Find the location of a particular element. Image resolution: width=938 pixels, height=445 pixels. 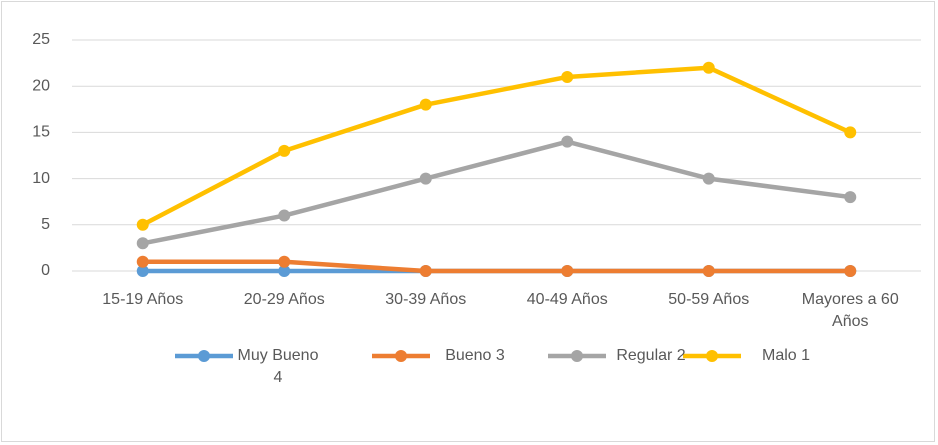

legend-label: Regular 2 is located at coordinates (651, 355).